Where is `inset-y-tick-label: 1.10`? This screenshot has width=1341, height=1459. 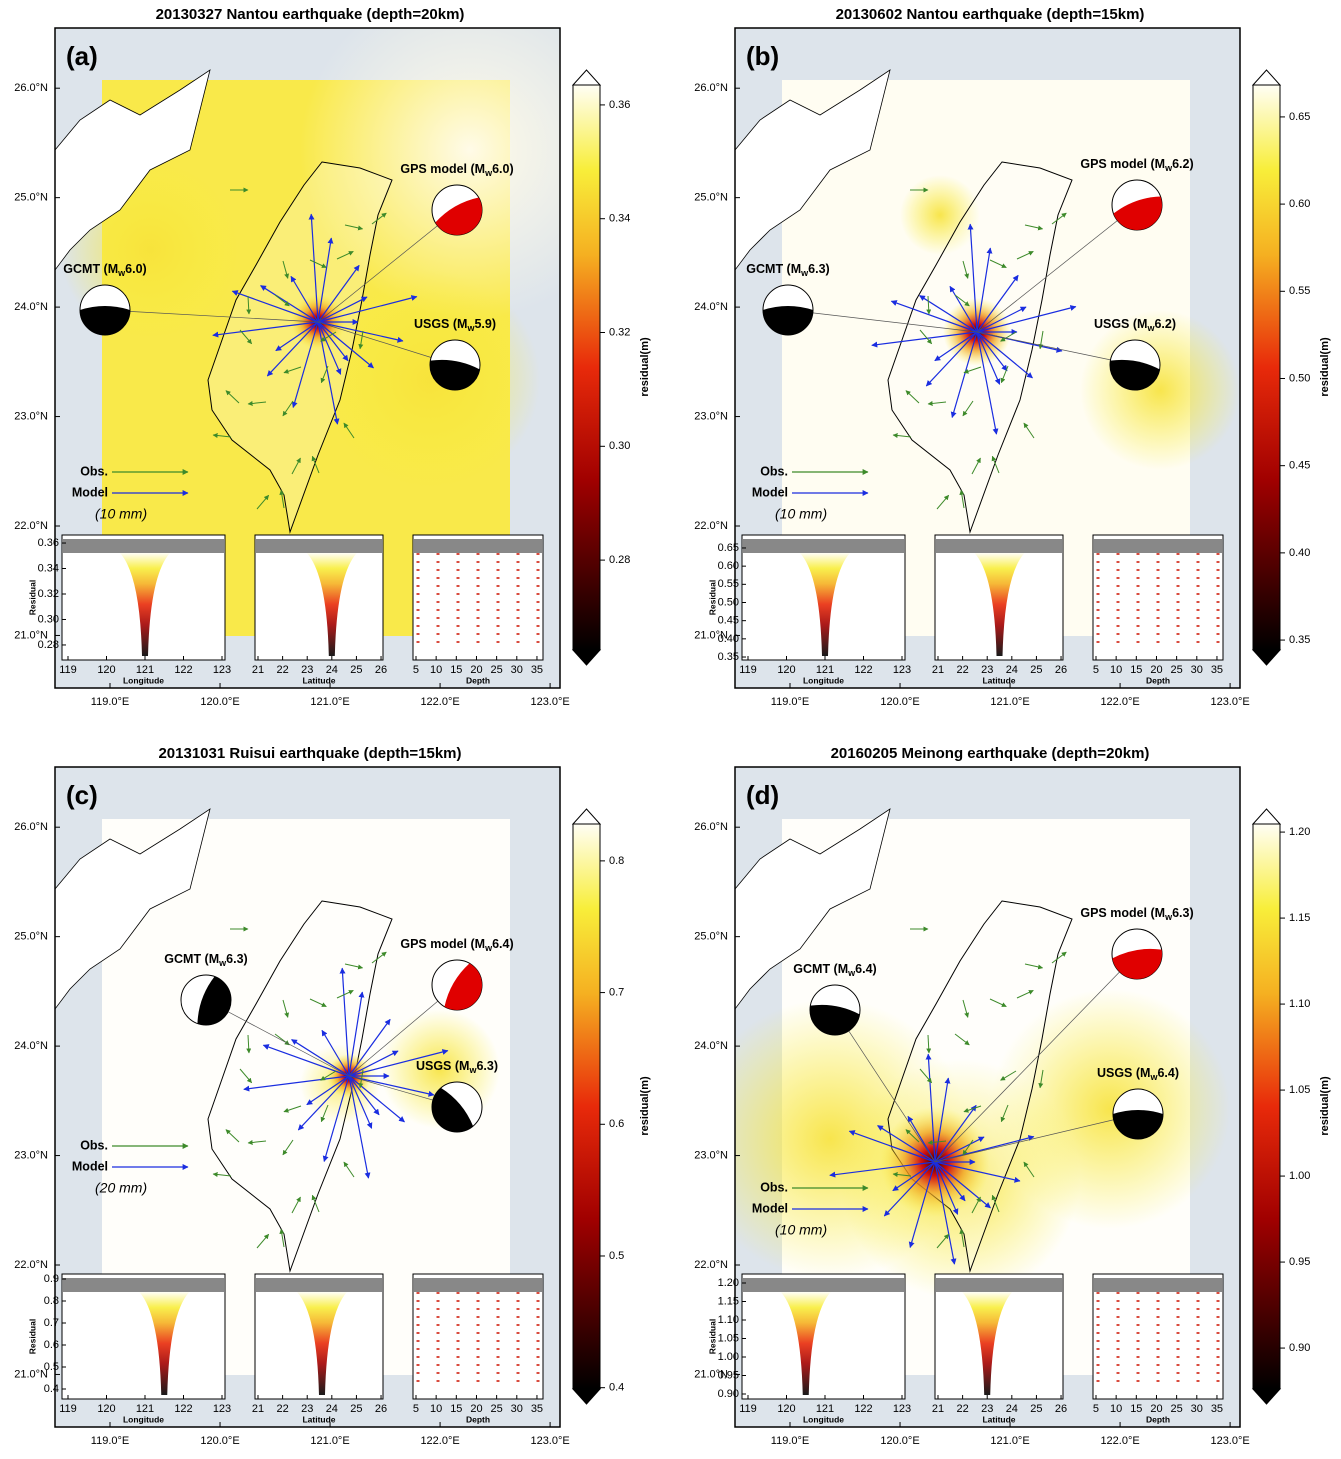
inset-y-tick-label: 1.10 is located at coordinates (728, 1320).